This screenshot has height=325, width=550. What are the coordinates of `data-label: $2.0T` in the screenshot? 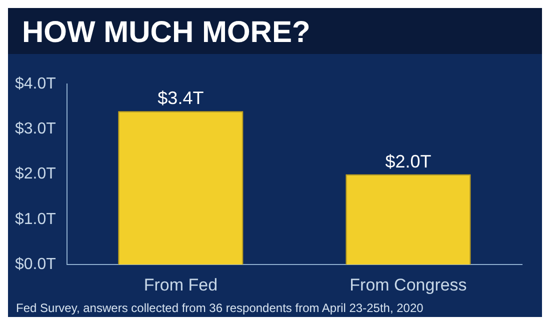 It's located at (408, 161).